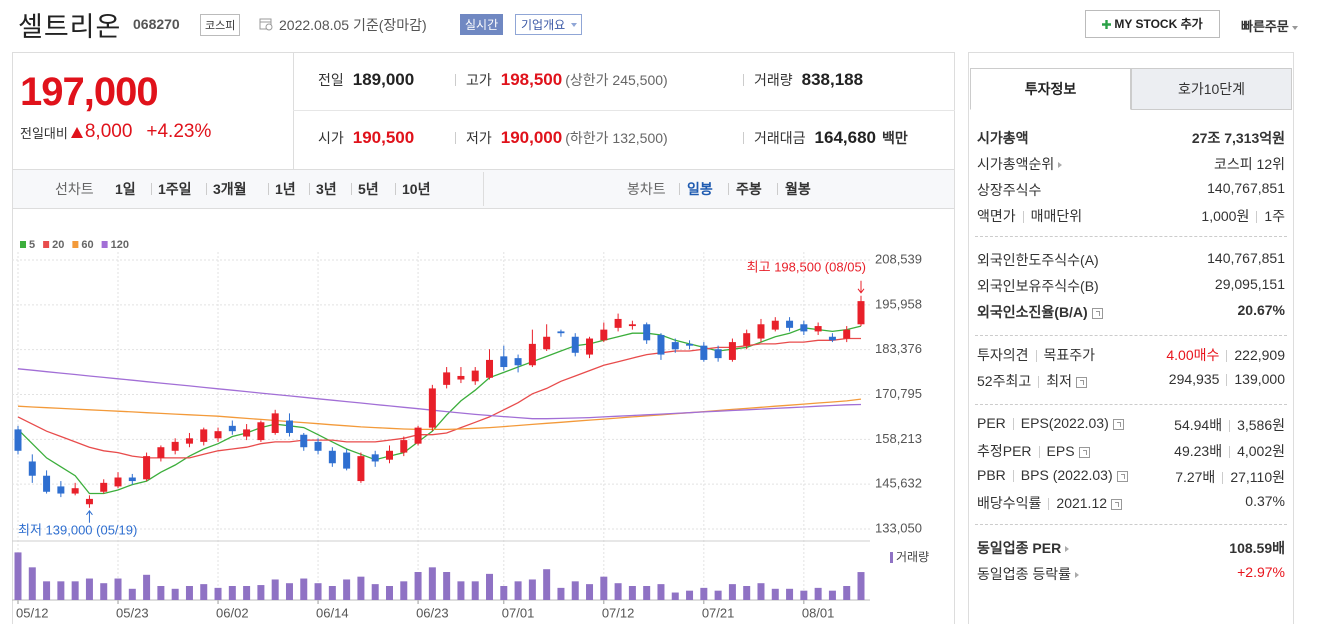 The height and width of the screenshot is (624, 1321). I want to click on info-label: PER, so click(991, 423).